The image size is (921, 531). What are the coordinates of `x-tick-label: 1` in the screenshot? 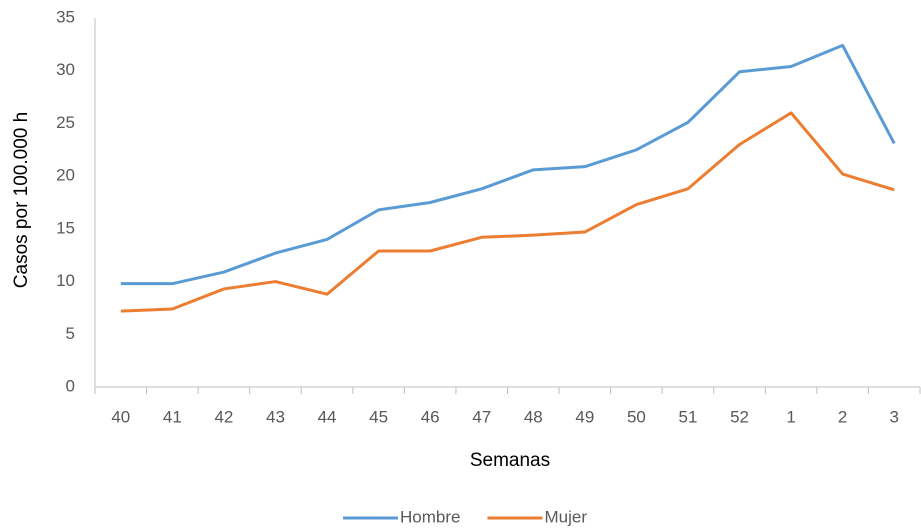 It's located at (790, 416).